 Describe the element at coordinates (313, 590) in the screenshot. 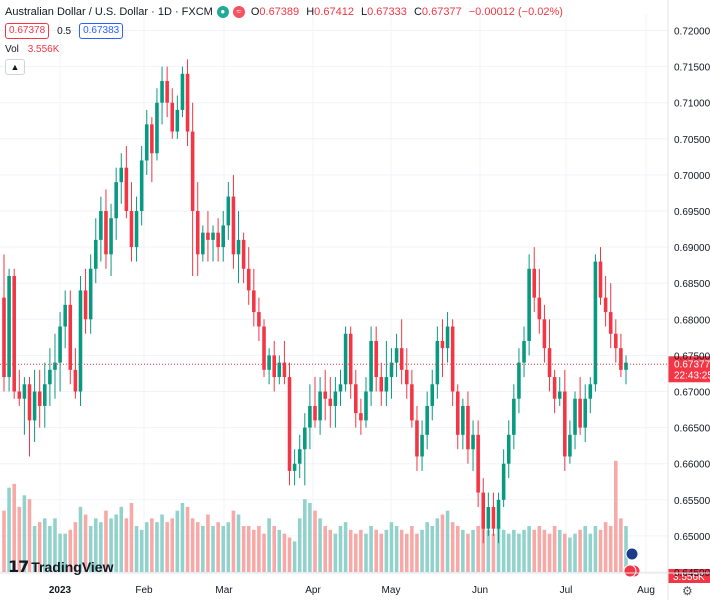

I see `x-tick-label: Apr` at that location.